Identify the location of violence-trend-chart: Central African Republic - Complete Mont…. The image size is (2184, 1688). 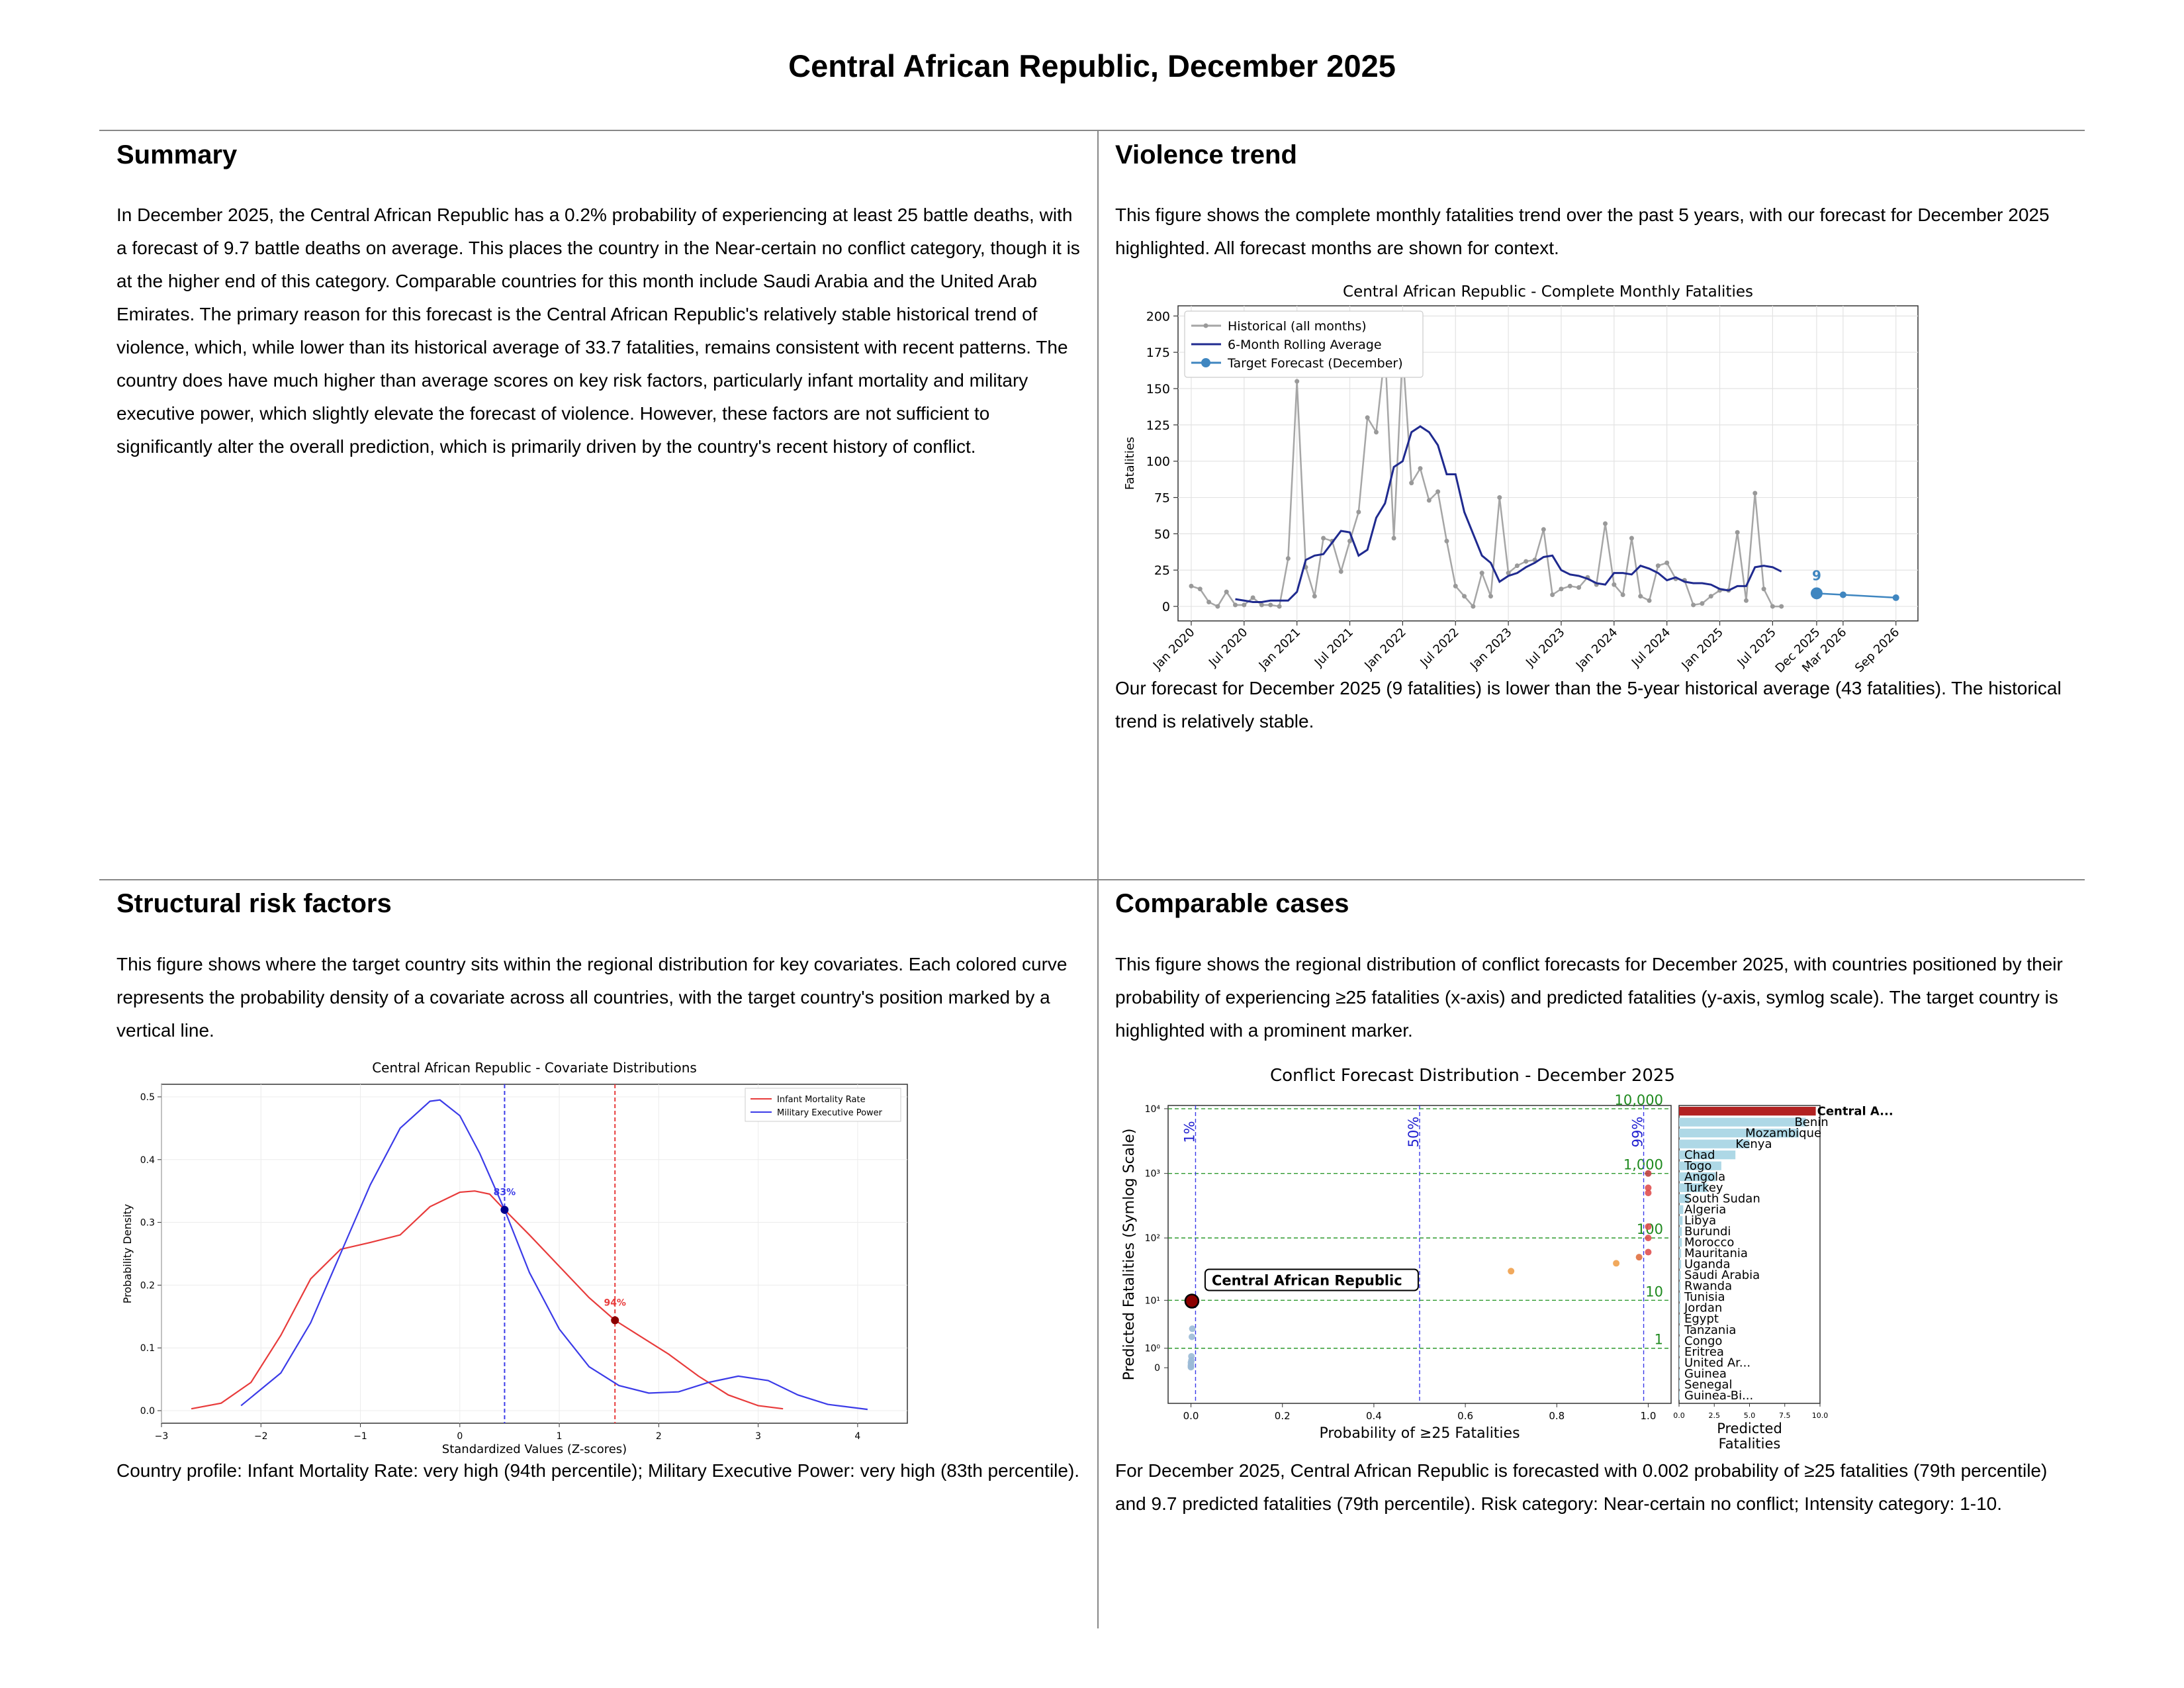
(1521, 479).